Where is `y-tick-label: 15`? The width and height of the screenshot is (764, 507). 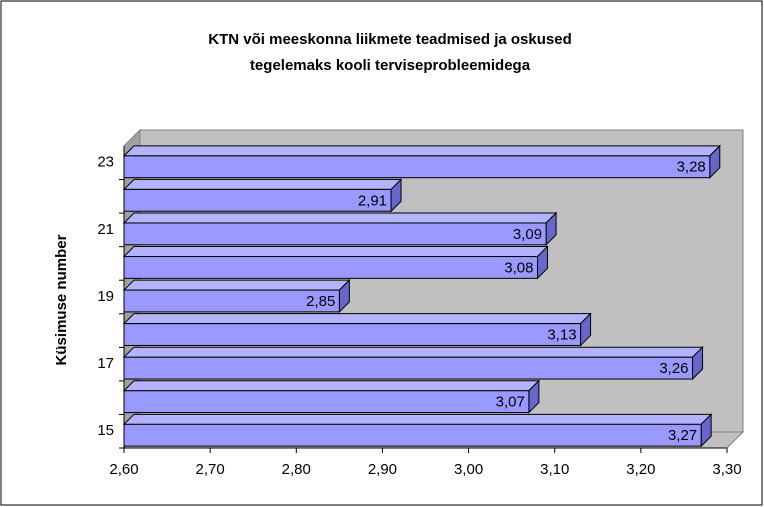
y-tick-label: 15 is located at coordinates (105, 430).